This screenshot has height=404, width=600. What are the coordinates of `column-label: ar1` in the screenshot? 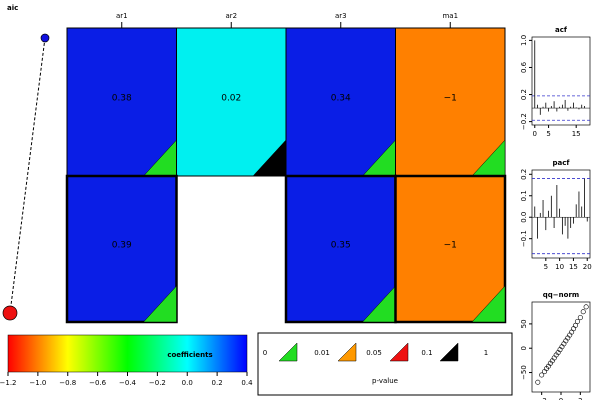 It's located at (122, 16).